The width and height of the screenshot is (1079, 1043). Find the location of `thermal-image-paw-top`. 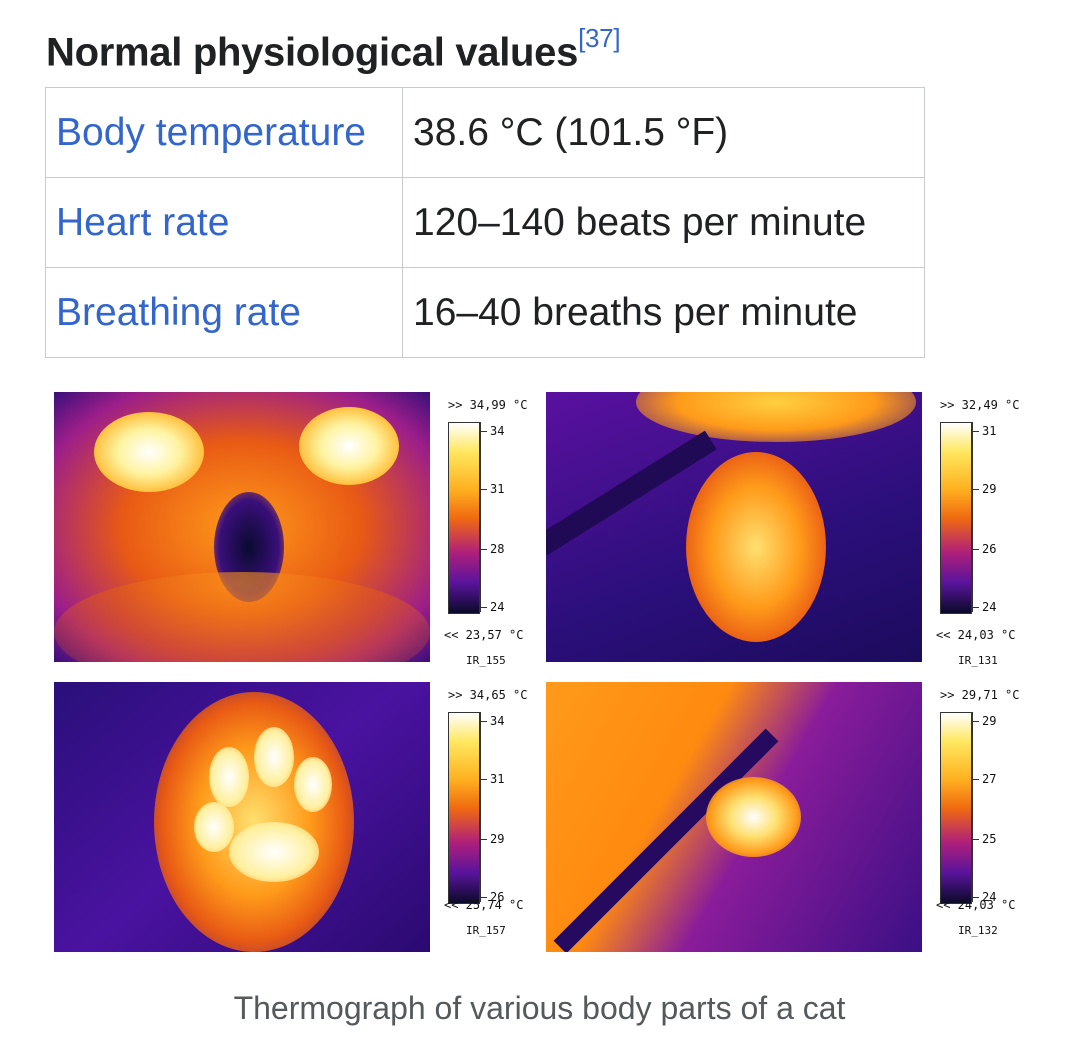

thermal-image-paw-top is located at coordinates (734, 527).